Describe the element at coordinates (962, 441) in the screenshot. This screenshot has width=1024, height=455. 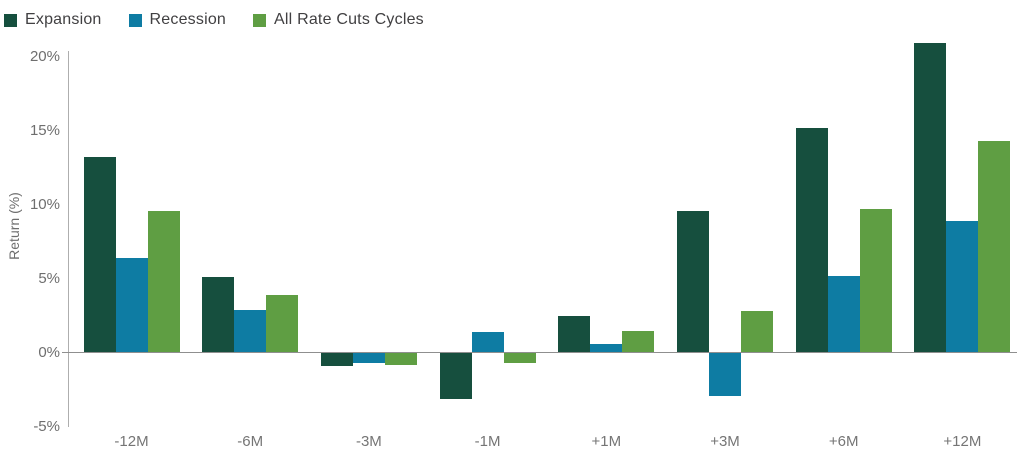
I see `x-tick-label: +12M` at that location.